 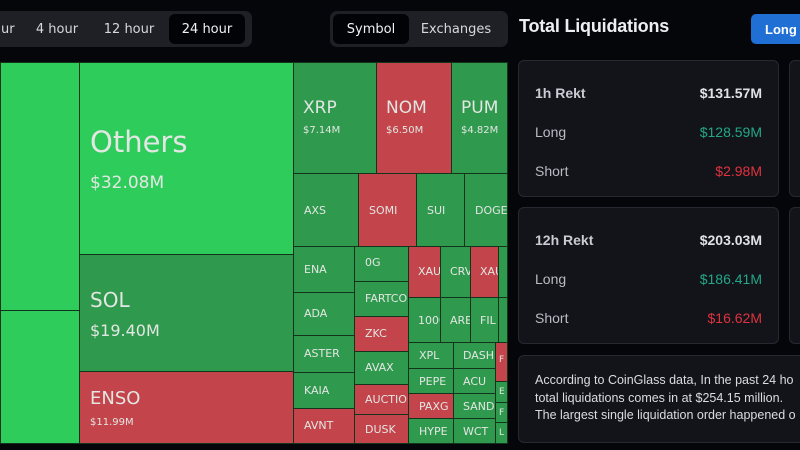 I want to click on treemap-cell-somi: SOMI, so click(x=387, y=210).